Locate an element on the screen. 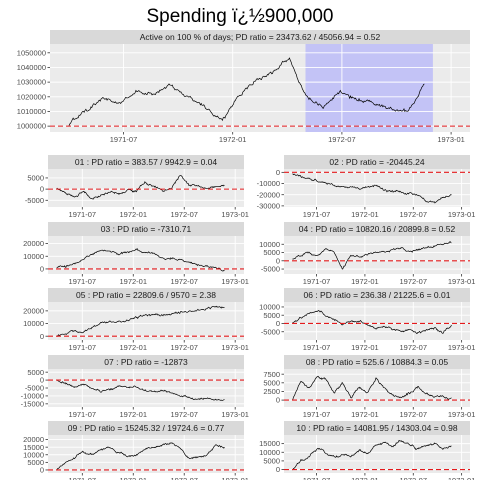  panel-strip-label: 07 : PD ratio = -12873 is located at coordinates (146, 362).